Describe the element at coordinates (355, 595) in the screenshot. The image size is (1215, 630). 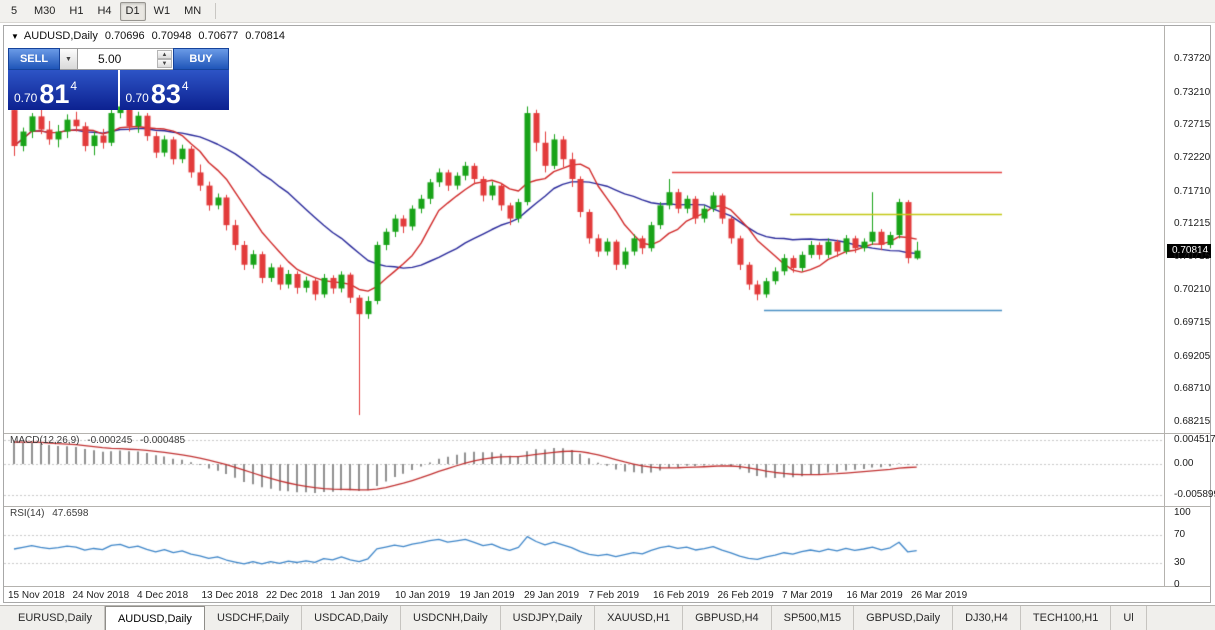
I see `date-label: 1 Jan 2019` at that location.